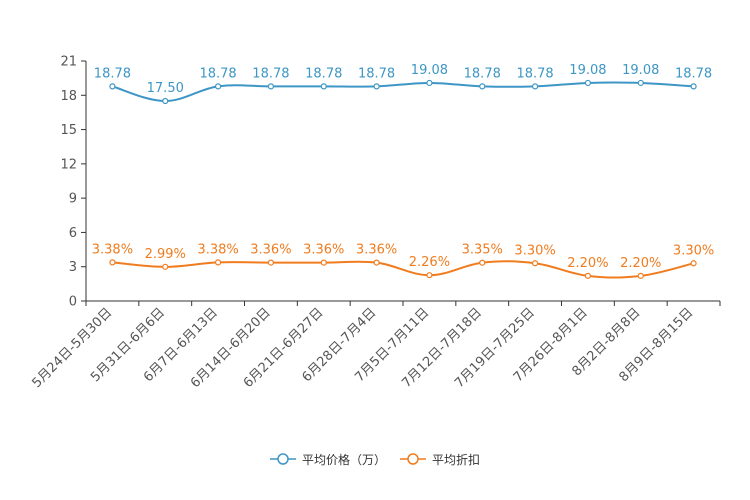 The width and height of the screenshot is (750, 500). What do you see at coordinates (68, 62) in the screenshot?
I see `y-tick-label: 21` at bounding box center [68, 62].